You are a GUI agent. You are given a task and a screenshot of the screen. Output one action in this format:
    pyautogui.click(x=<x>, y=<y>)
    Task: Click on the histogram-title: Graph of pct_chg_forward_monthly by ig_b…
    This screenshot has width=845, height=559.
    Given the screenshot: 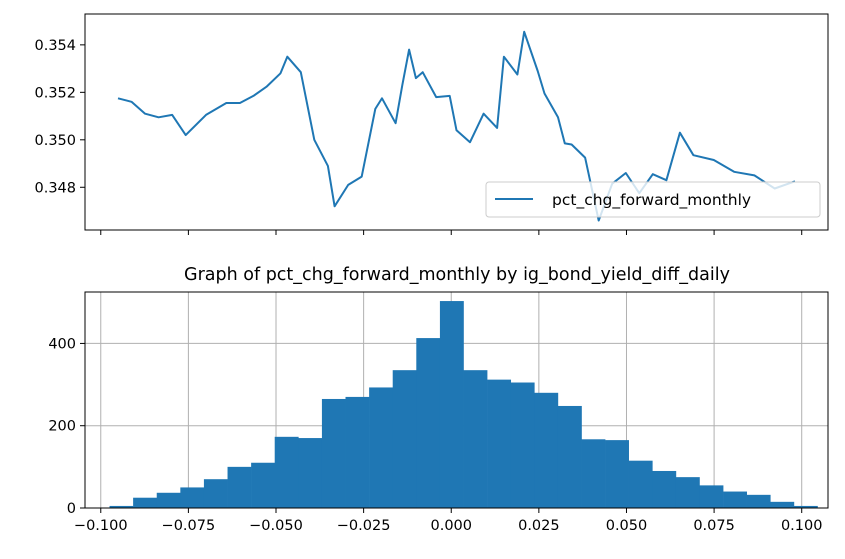 What is the action you would take?
    pyautogui.click(x=457, y=275)
    